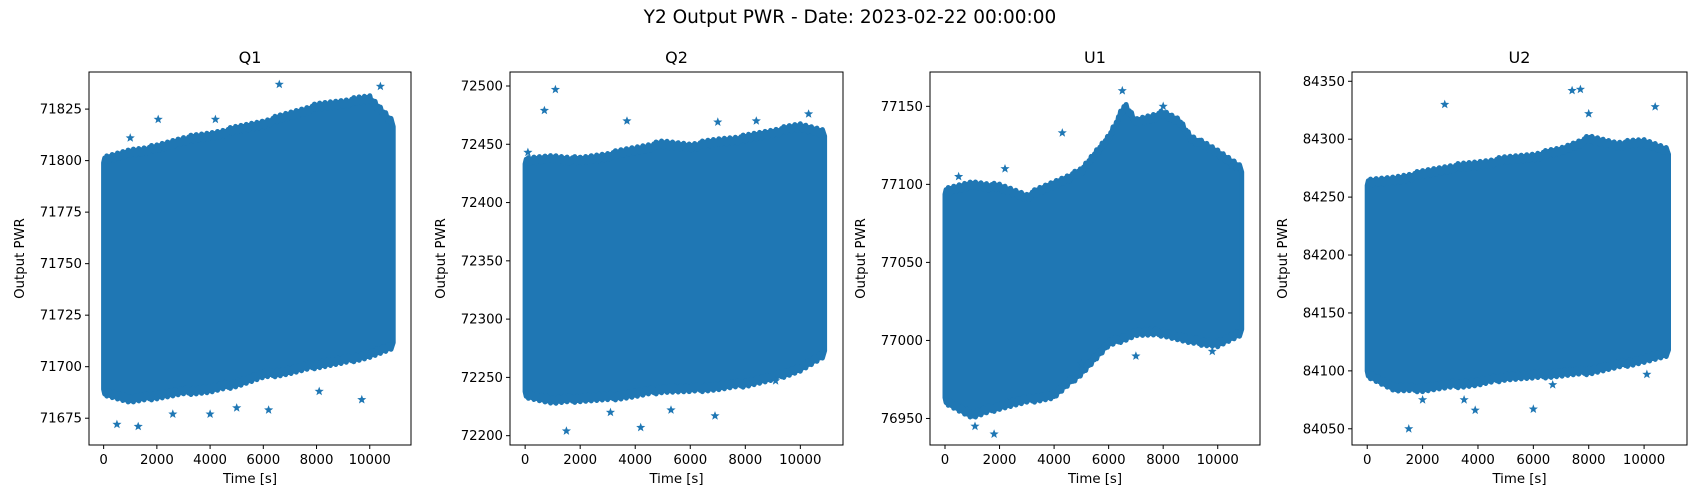 This screenshot has width=1700, height=500. Describe the element at coordinates (1324, 140) in the screenshot. I see `y-tick-label: 84300` at that location.